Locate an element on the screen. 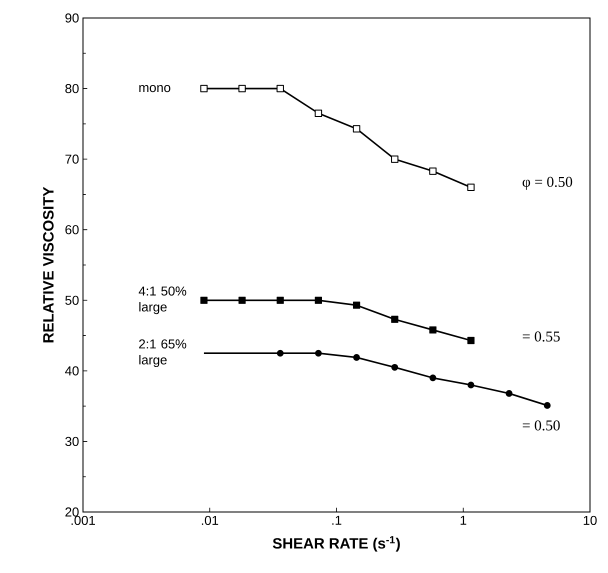 The height and width of the screenshot is (573, 608). y-axis-title: RELATIVE VISCOSITY is located at coordinates (48, 264).